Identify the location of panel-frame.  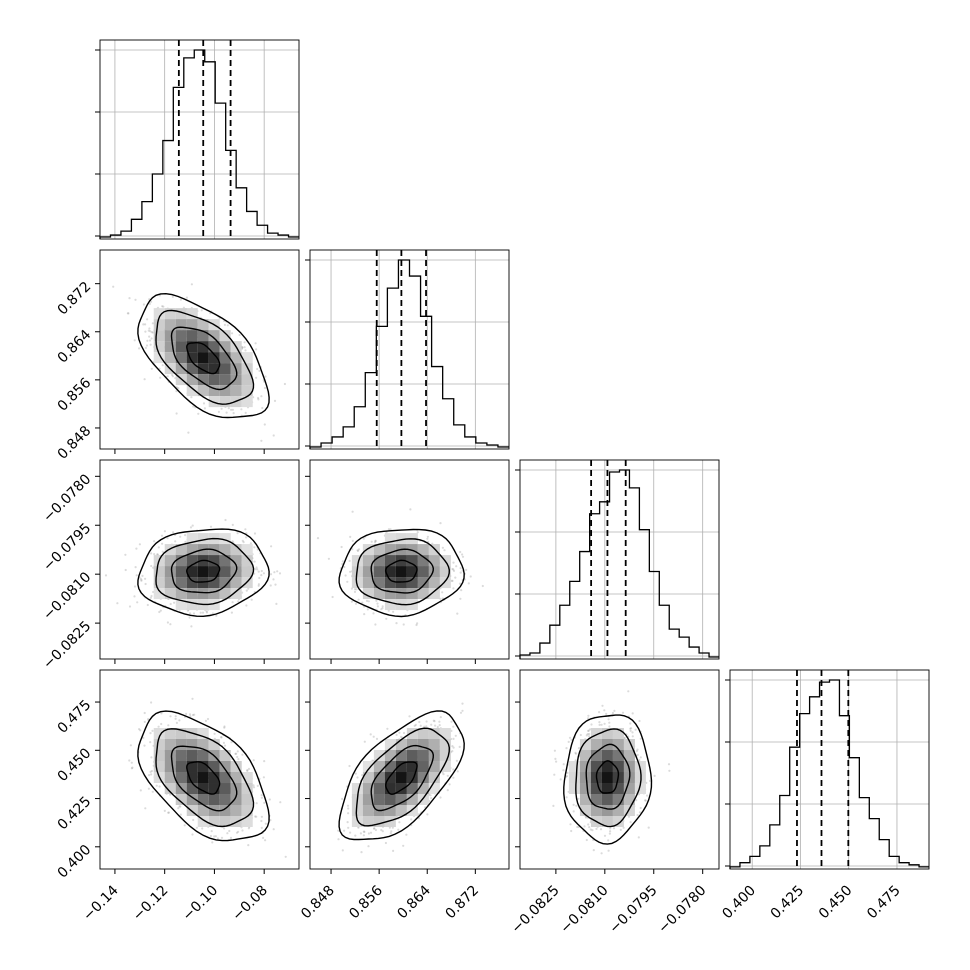
(199, 349).